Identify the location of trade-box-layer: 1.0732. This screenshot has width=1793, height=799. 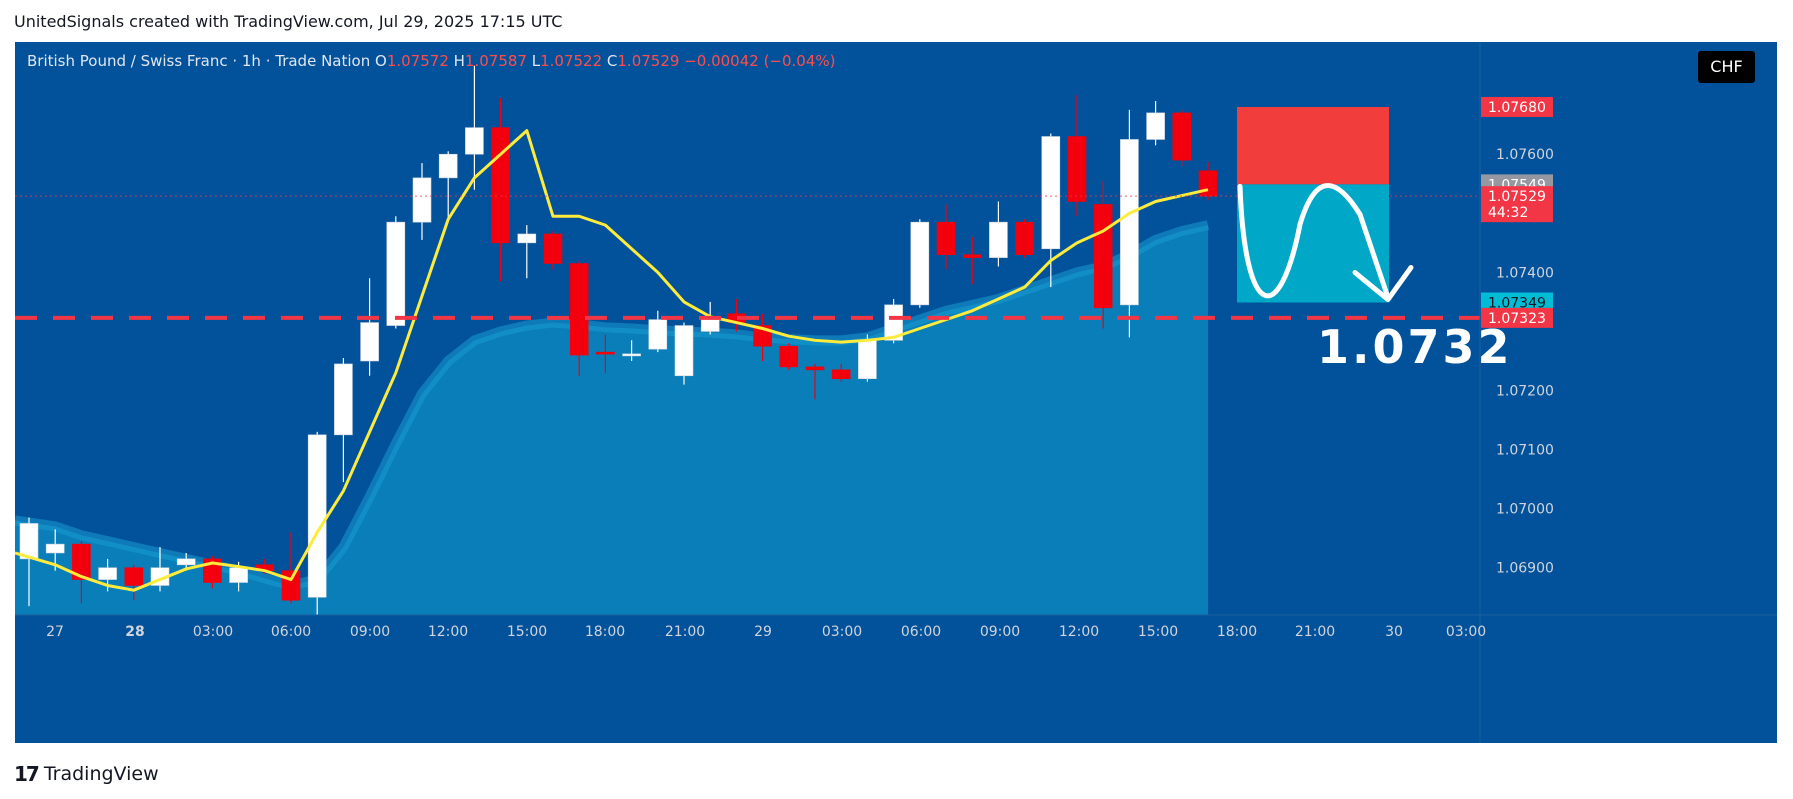
(1375, 240).